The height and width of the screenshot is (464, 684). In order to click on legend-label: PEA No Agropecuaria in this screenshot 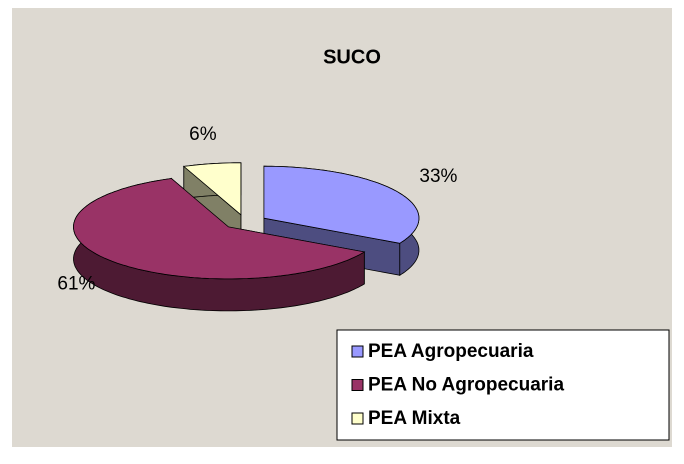, I will do `click(466, 385)`.